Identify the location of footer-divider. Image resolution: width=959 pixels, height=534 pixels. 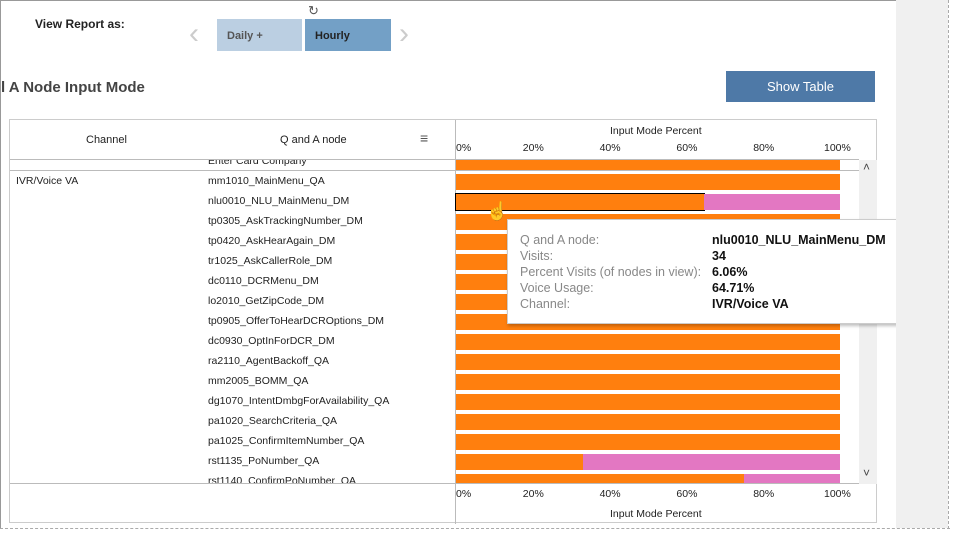
(434, 483).